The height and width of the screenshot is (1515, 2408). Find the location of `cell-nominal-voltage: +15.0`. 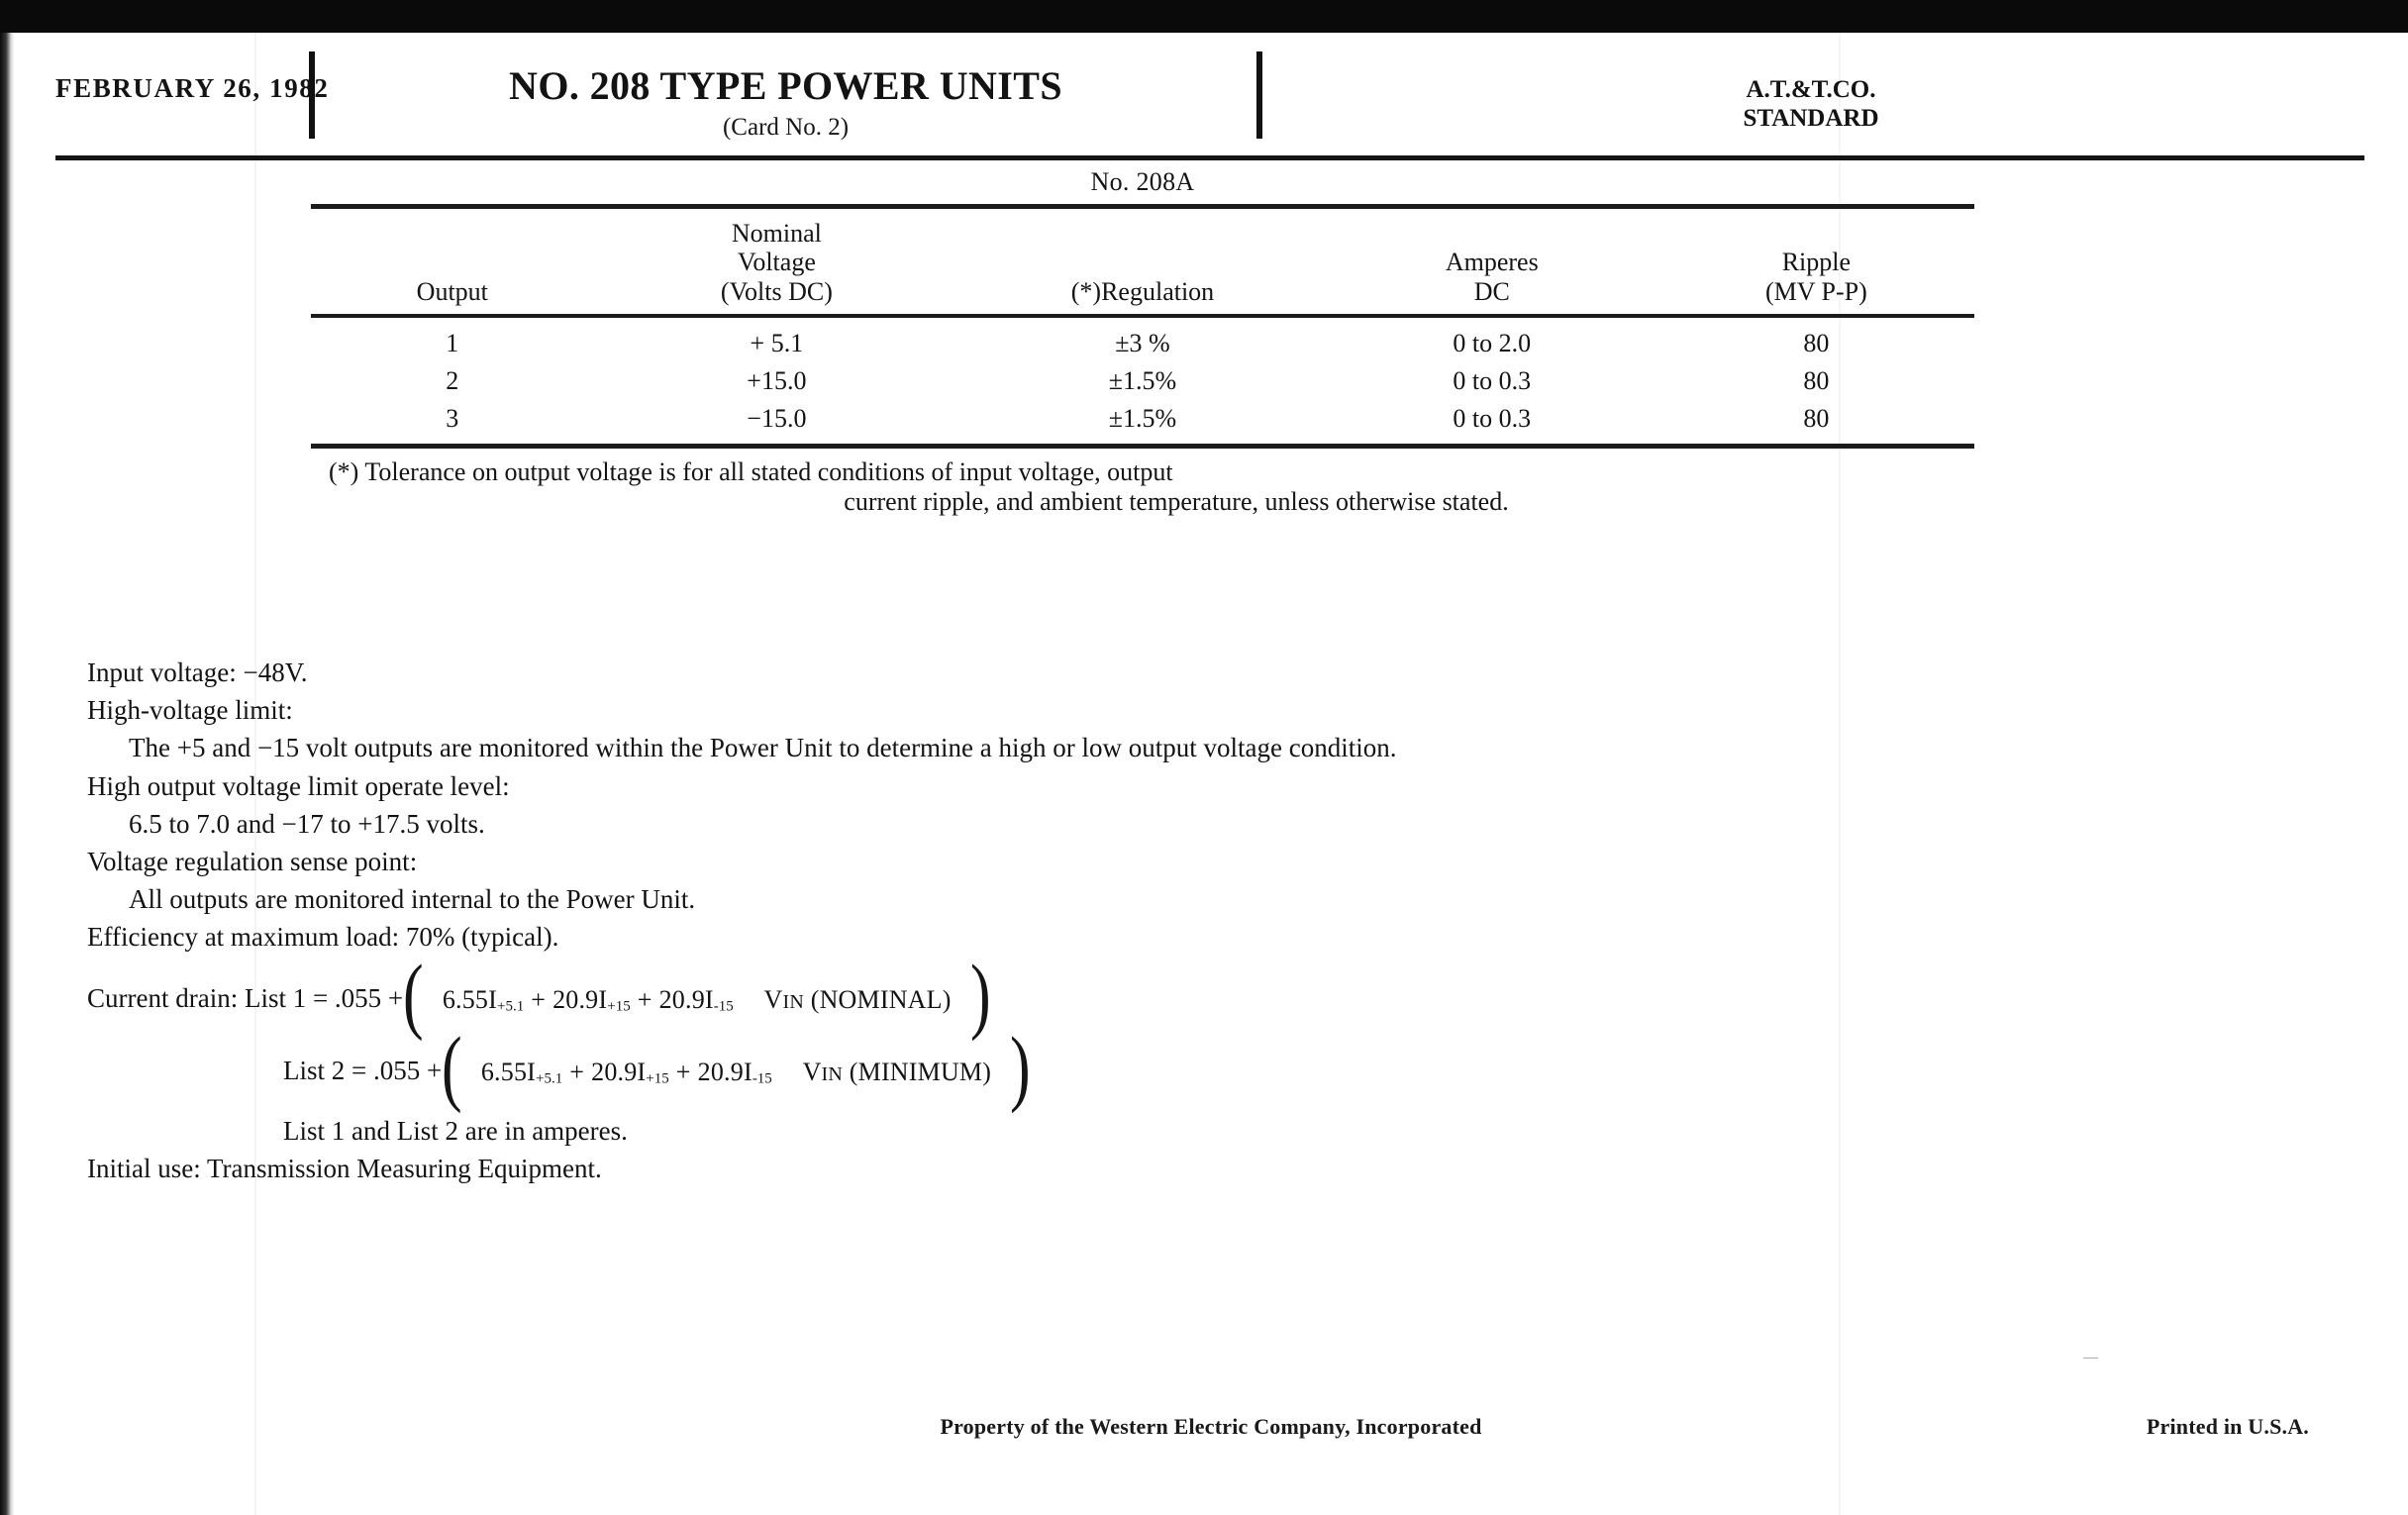

cell-nominal-voltage: +15.0 is located at coordinates (777, 380).